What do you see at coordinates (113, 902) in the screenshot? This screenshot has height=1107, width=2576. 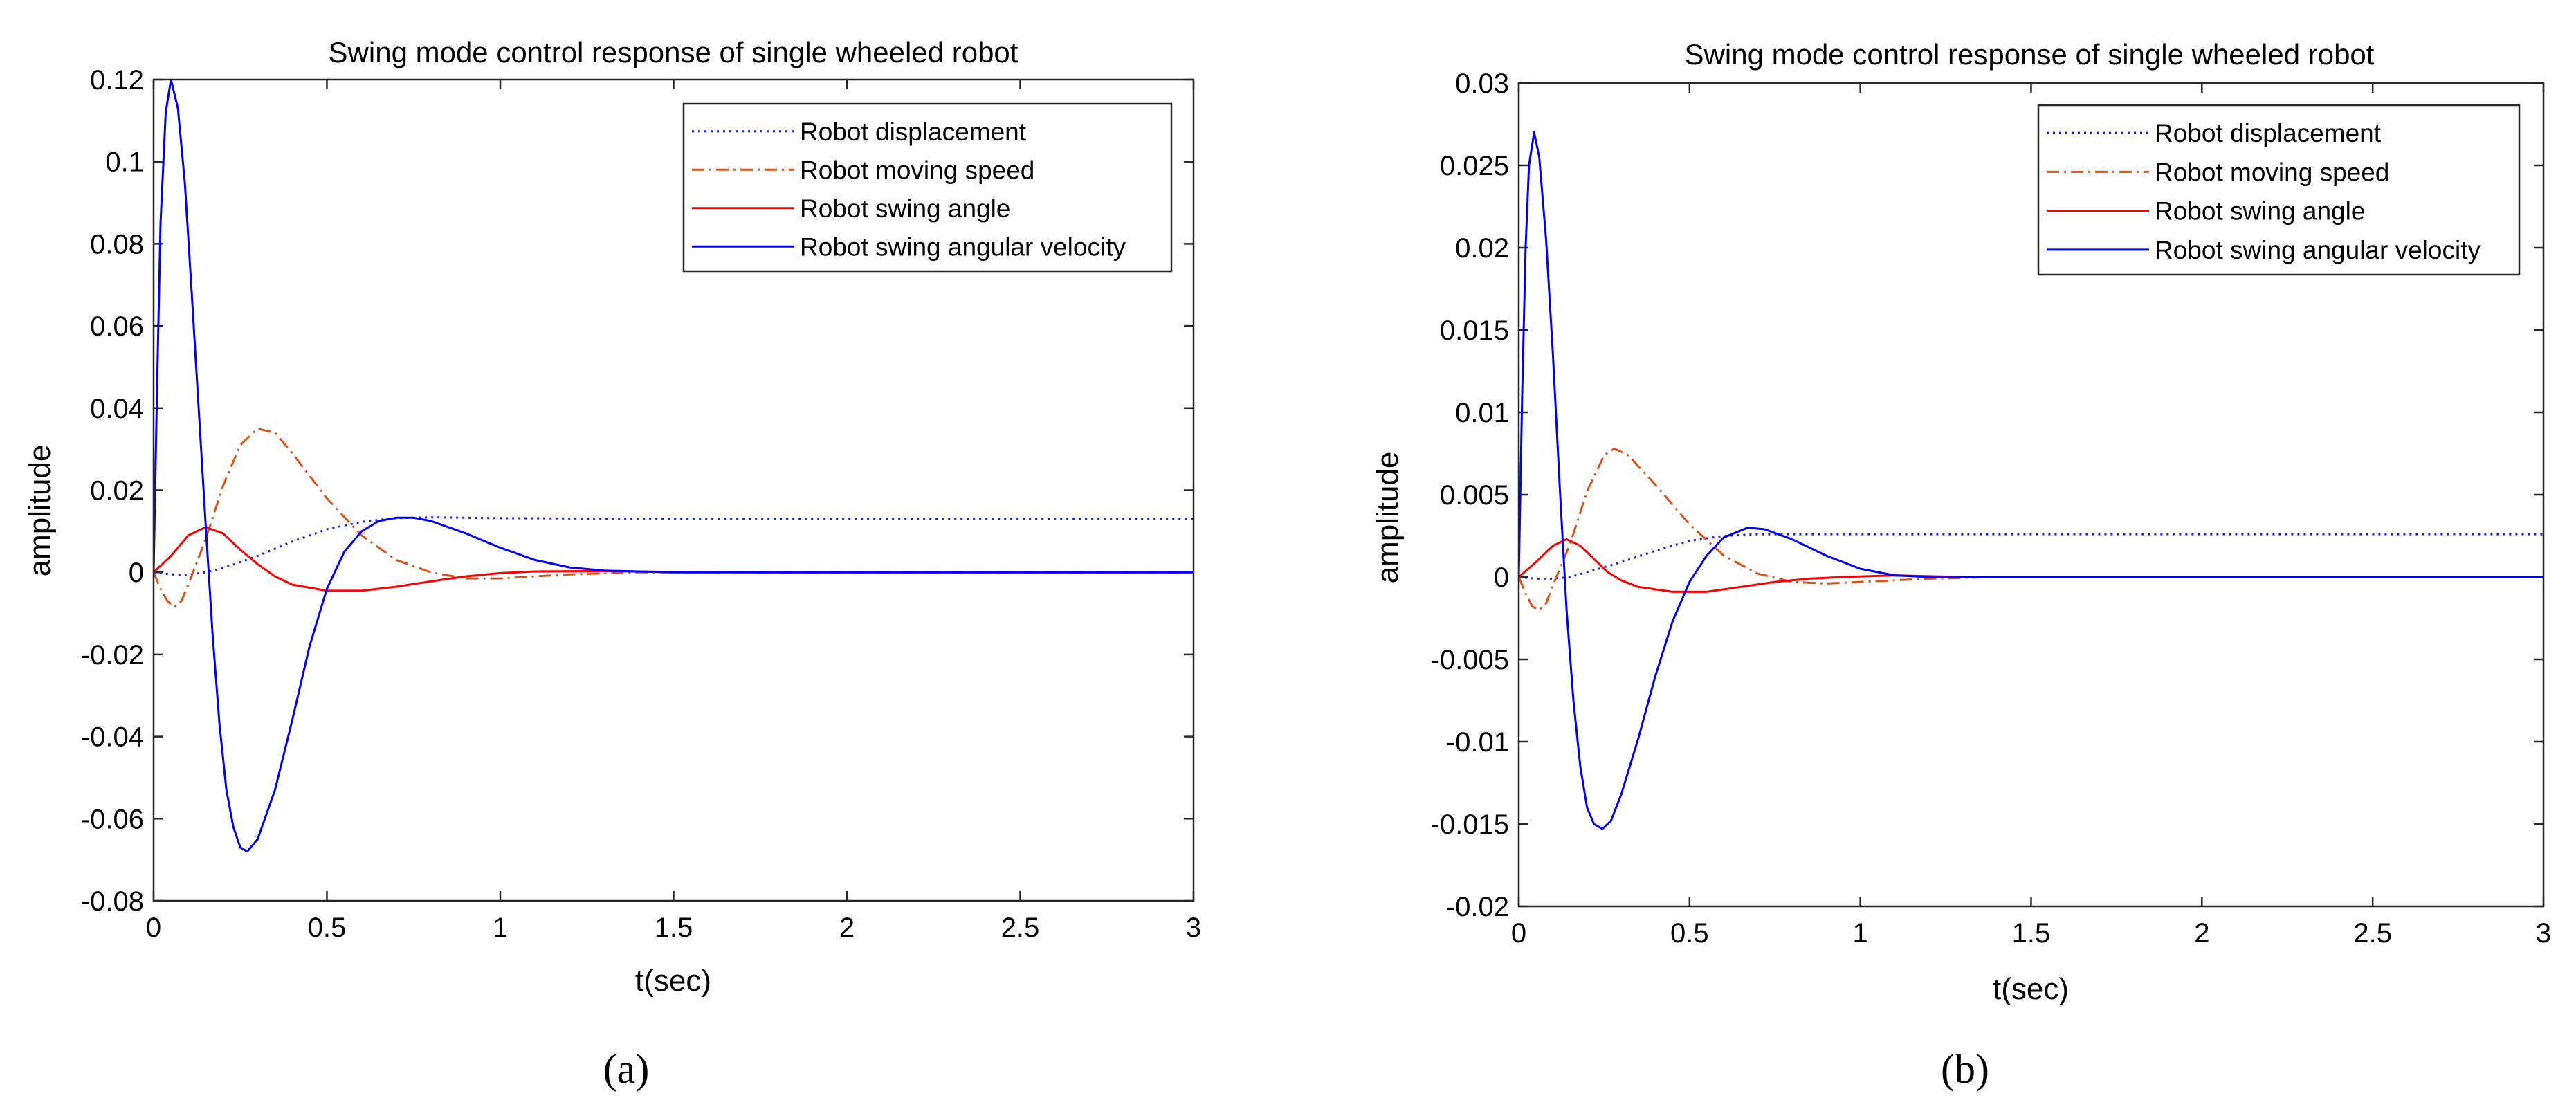 I see `y-tick-label: -0.08` at bounding box center [113, 902].